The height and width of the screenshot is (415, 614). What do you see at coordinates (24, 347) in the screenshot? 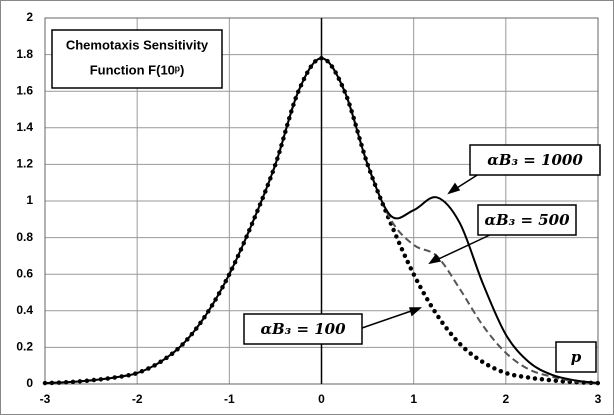
I see `y-tick-label: 0.2` at bounding box center [24, 347].